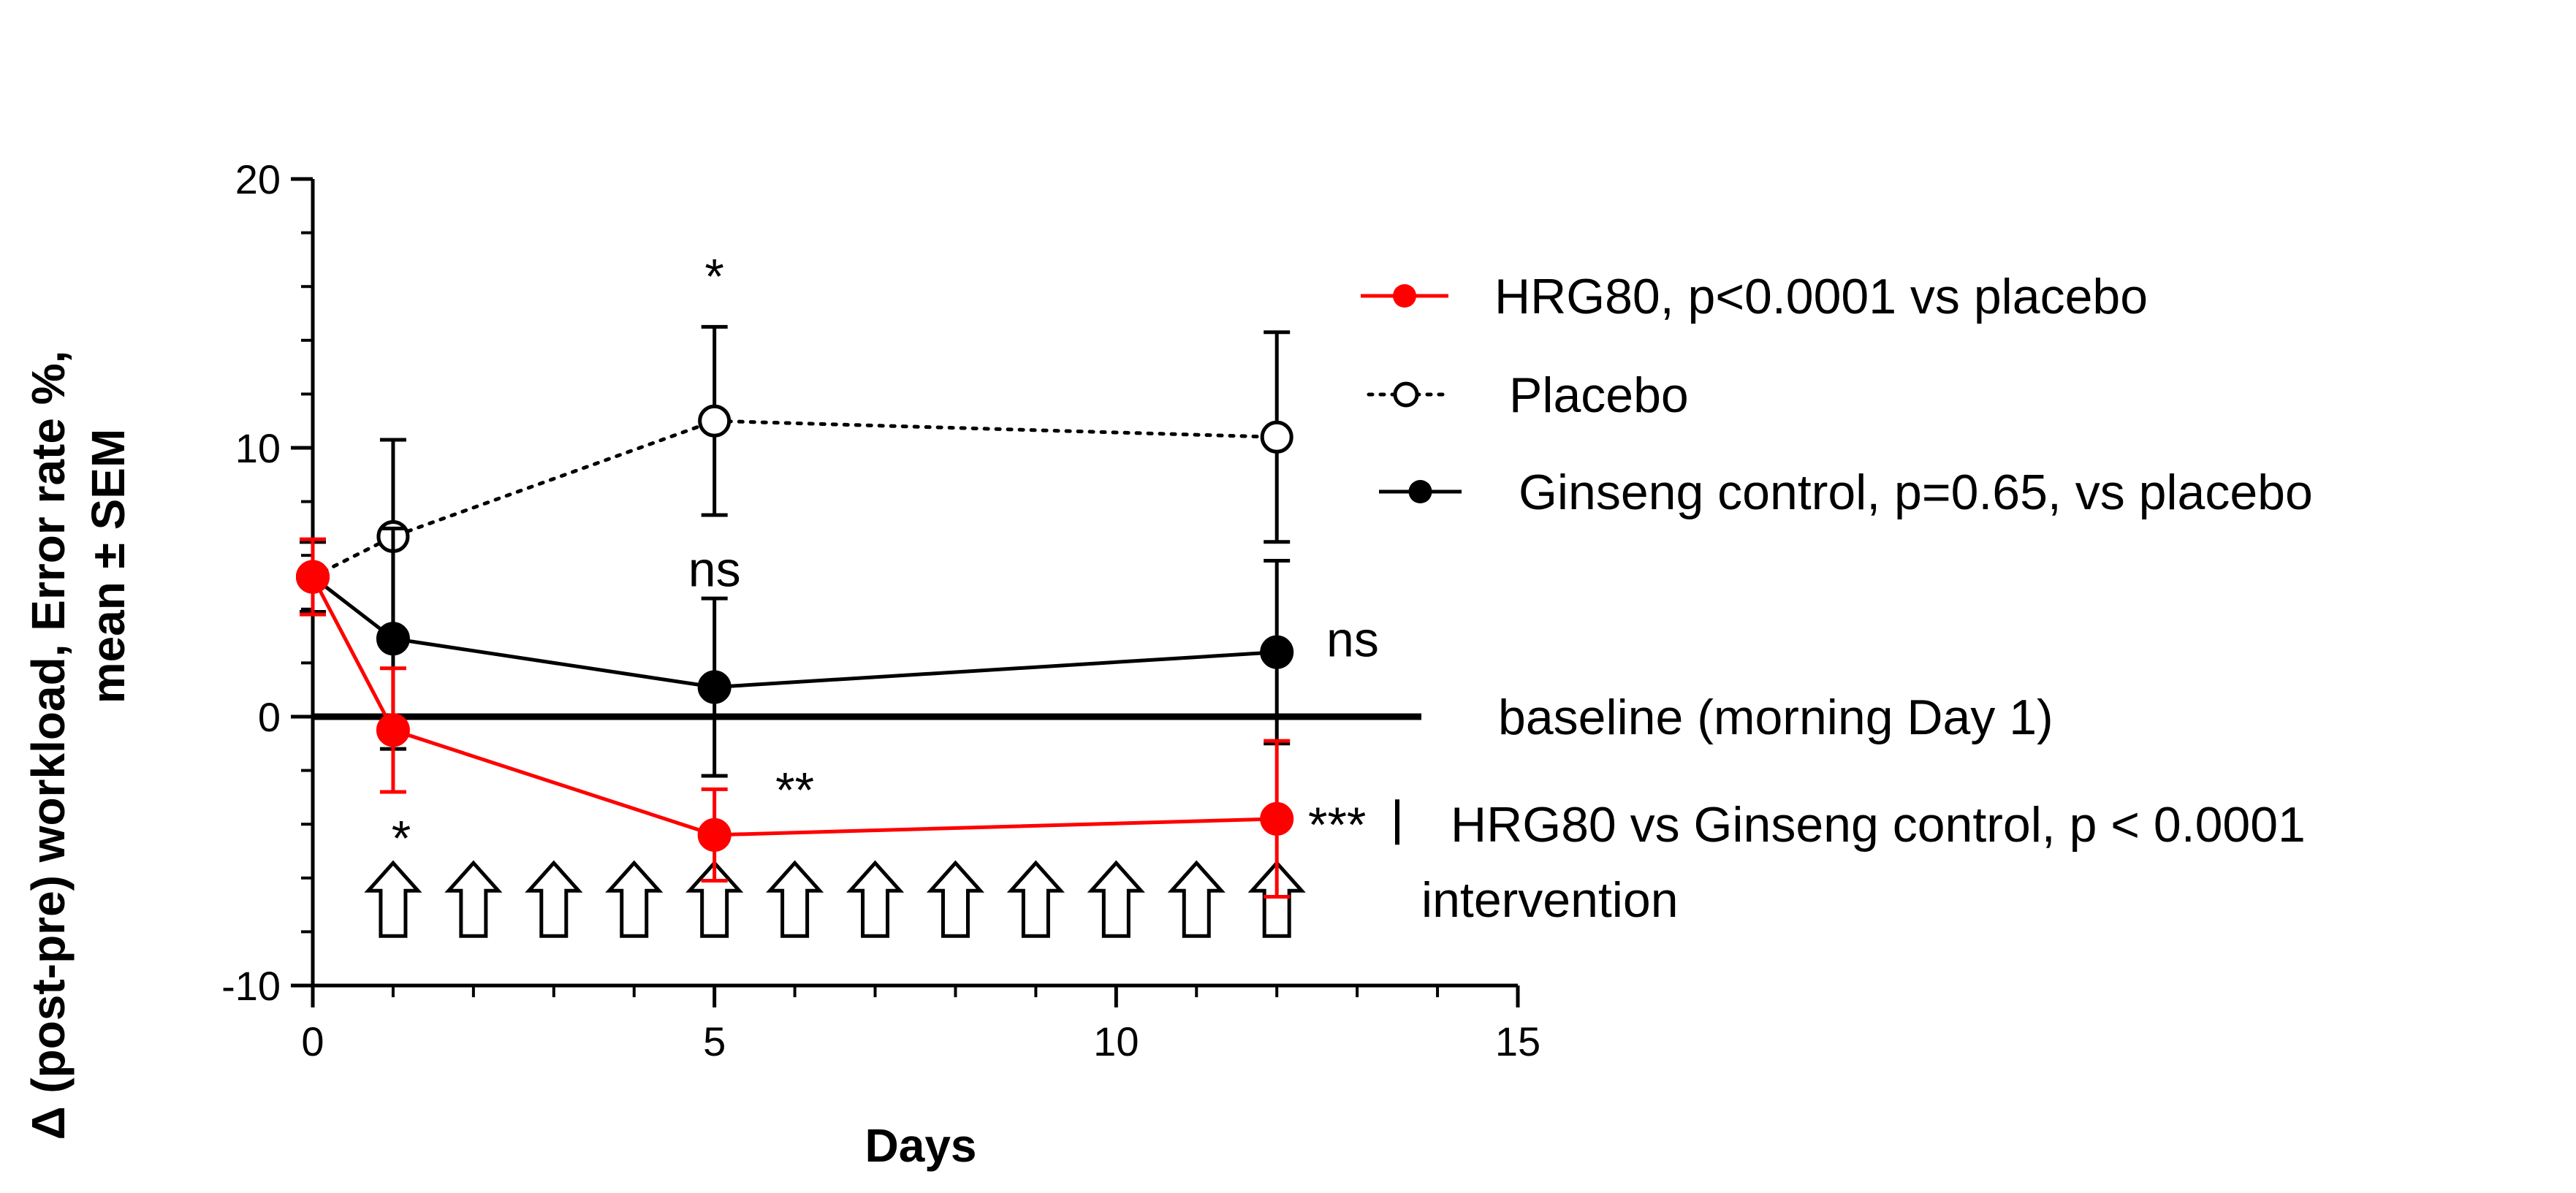 The image size is (2576, 1193). What do you see at coordinates (794, 789) in the screenshot?
I see `annotation: **` at bounding box center [794, 789].